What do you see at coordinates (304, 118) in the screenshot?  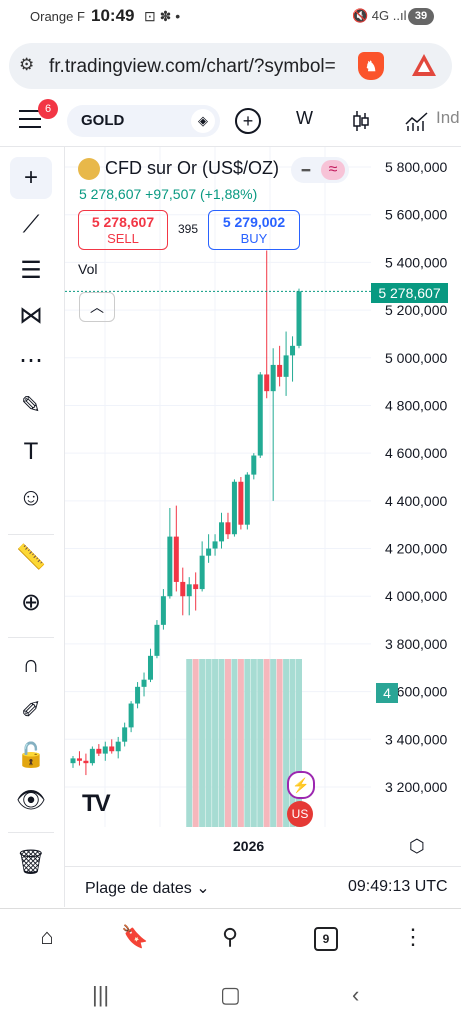 I see `interval-button: W` at bounding box center [304, 118].